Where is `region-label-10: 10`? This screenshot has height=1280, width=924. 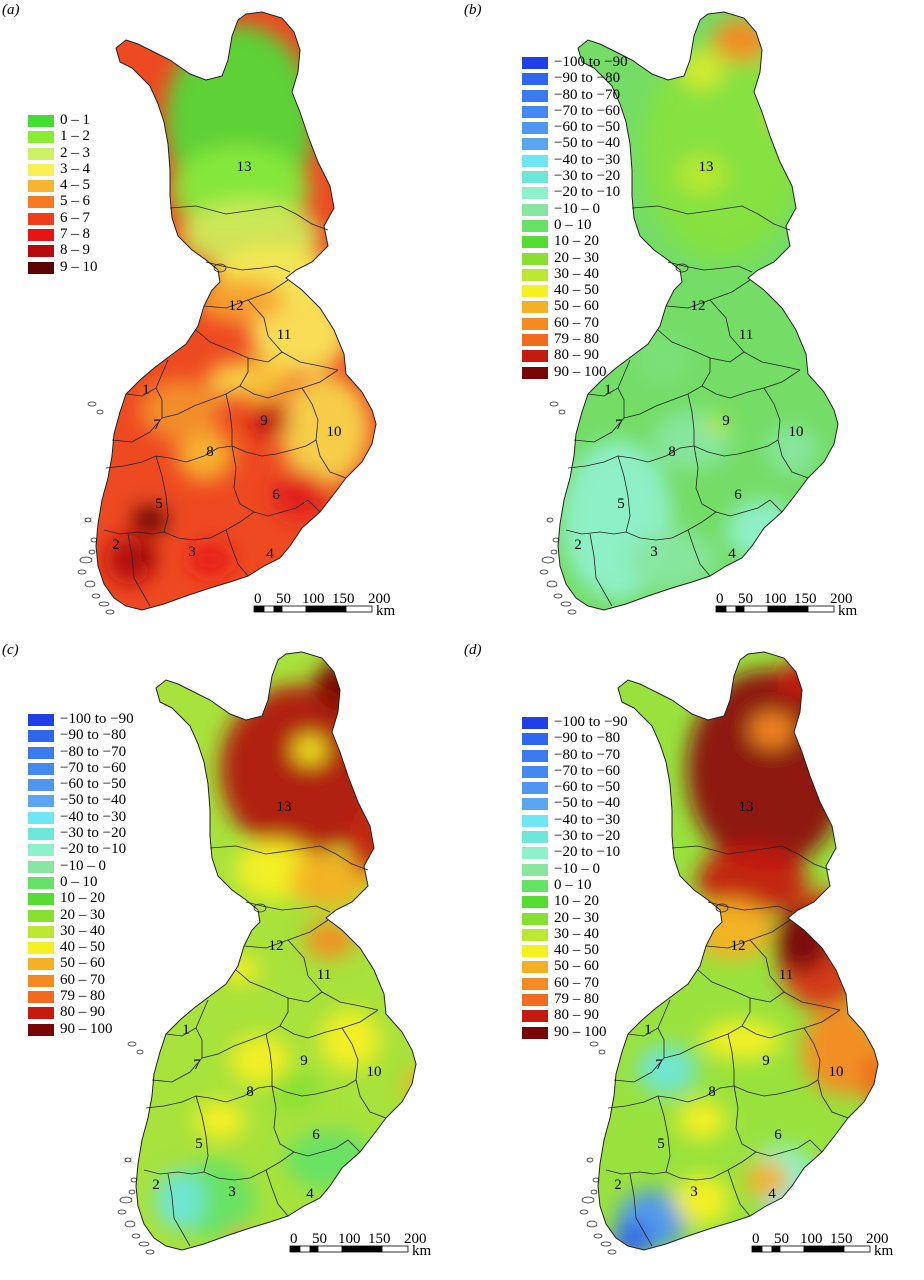
region-label-10: 10 is located at coordinates (334, 432).